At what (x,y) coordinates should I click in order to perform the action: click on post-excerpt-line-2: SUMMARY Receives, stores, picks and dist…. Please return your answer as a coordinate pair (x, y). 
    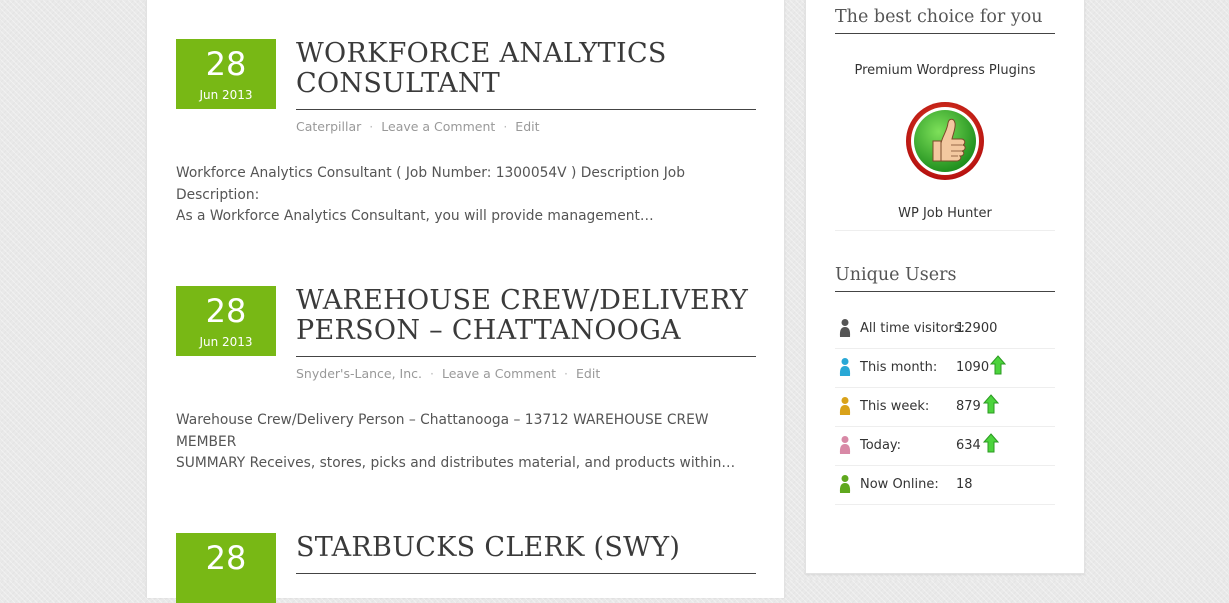
    Looking at the image, I should click on (456, 463).